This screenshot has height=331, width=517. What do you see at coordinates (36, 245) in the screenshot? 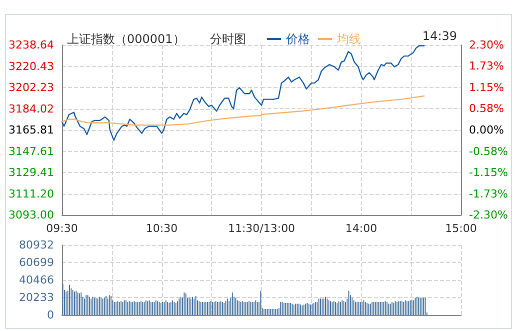
I see `y-tick-label: 80932` at bounding box center [36, 245].